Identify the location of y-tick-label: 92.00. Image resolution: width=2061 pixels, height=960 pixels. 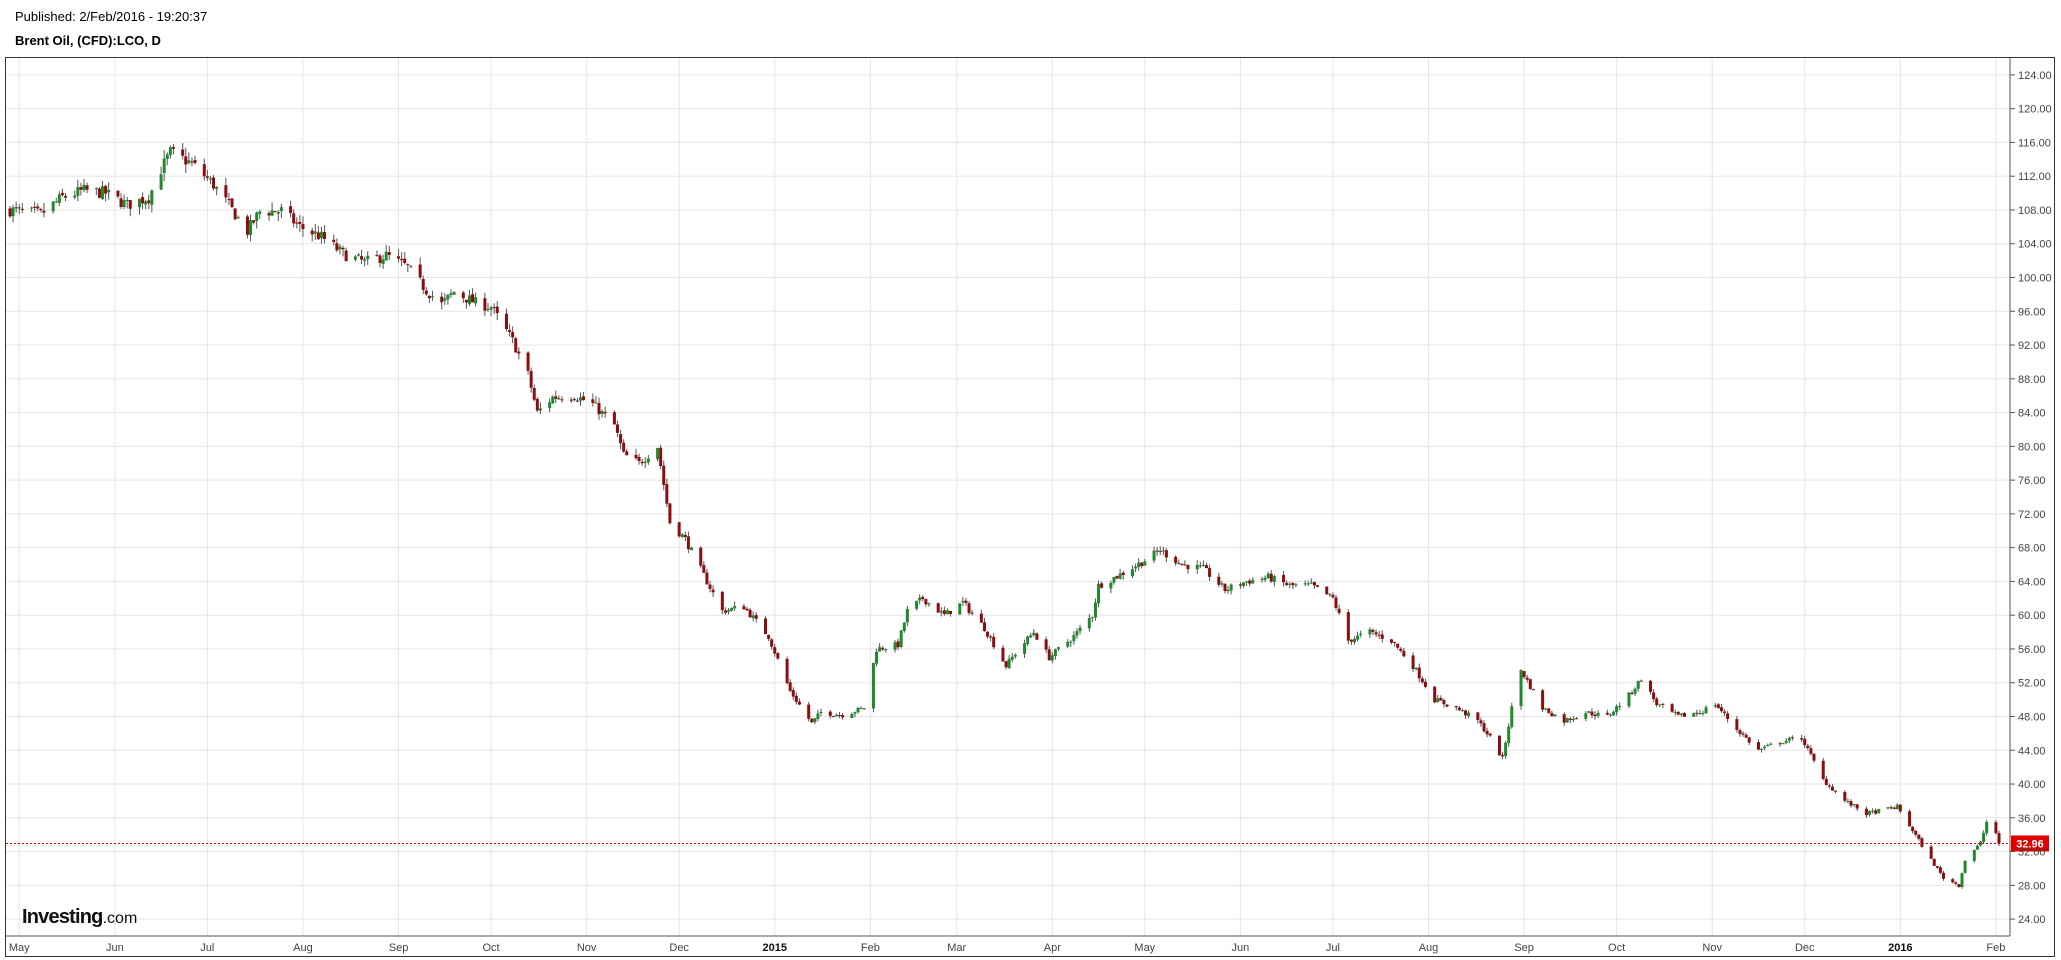
(2032, 346).